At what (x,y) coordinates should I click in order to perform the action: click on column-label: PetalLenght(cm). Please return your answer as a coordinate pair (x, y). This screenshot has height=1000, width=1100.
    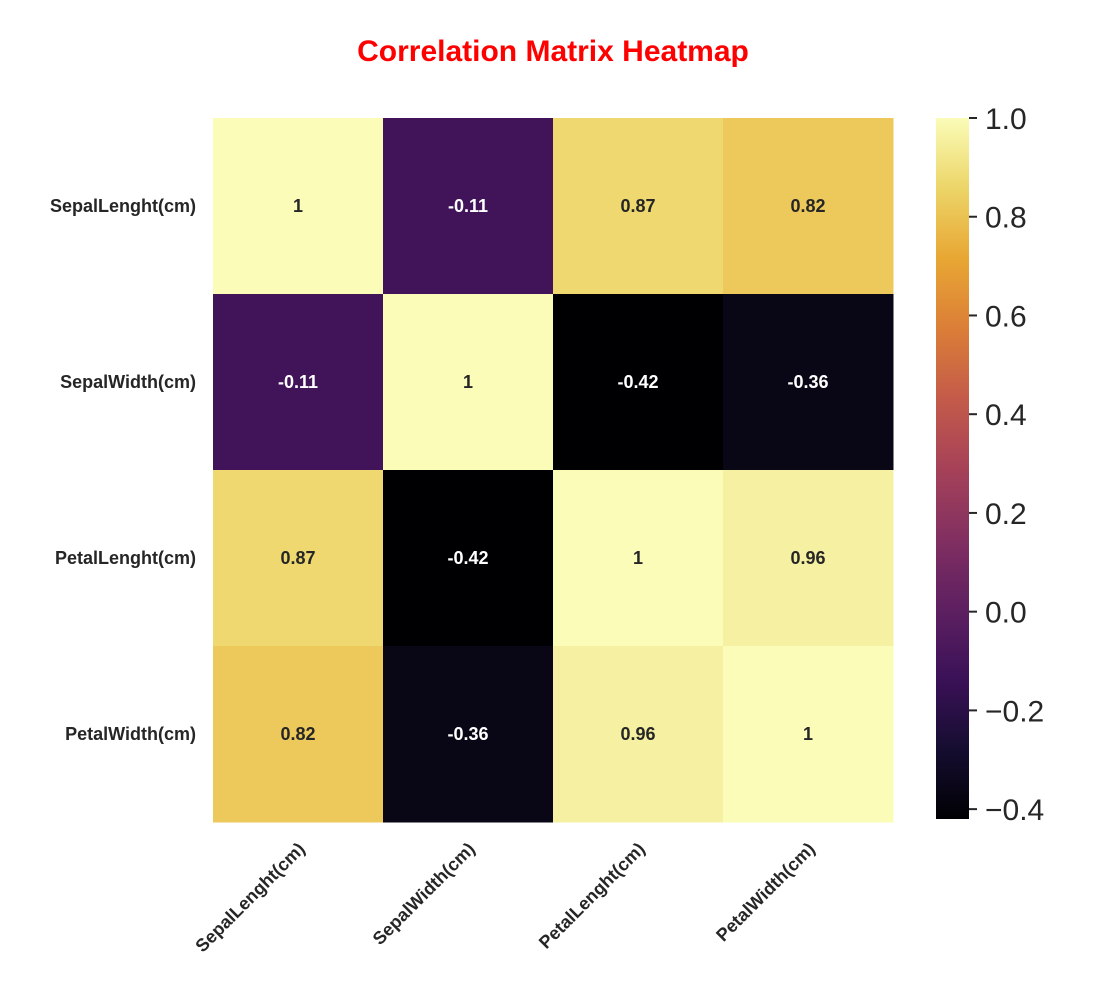
    Looking at the image, I should click on (592, 896).